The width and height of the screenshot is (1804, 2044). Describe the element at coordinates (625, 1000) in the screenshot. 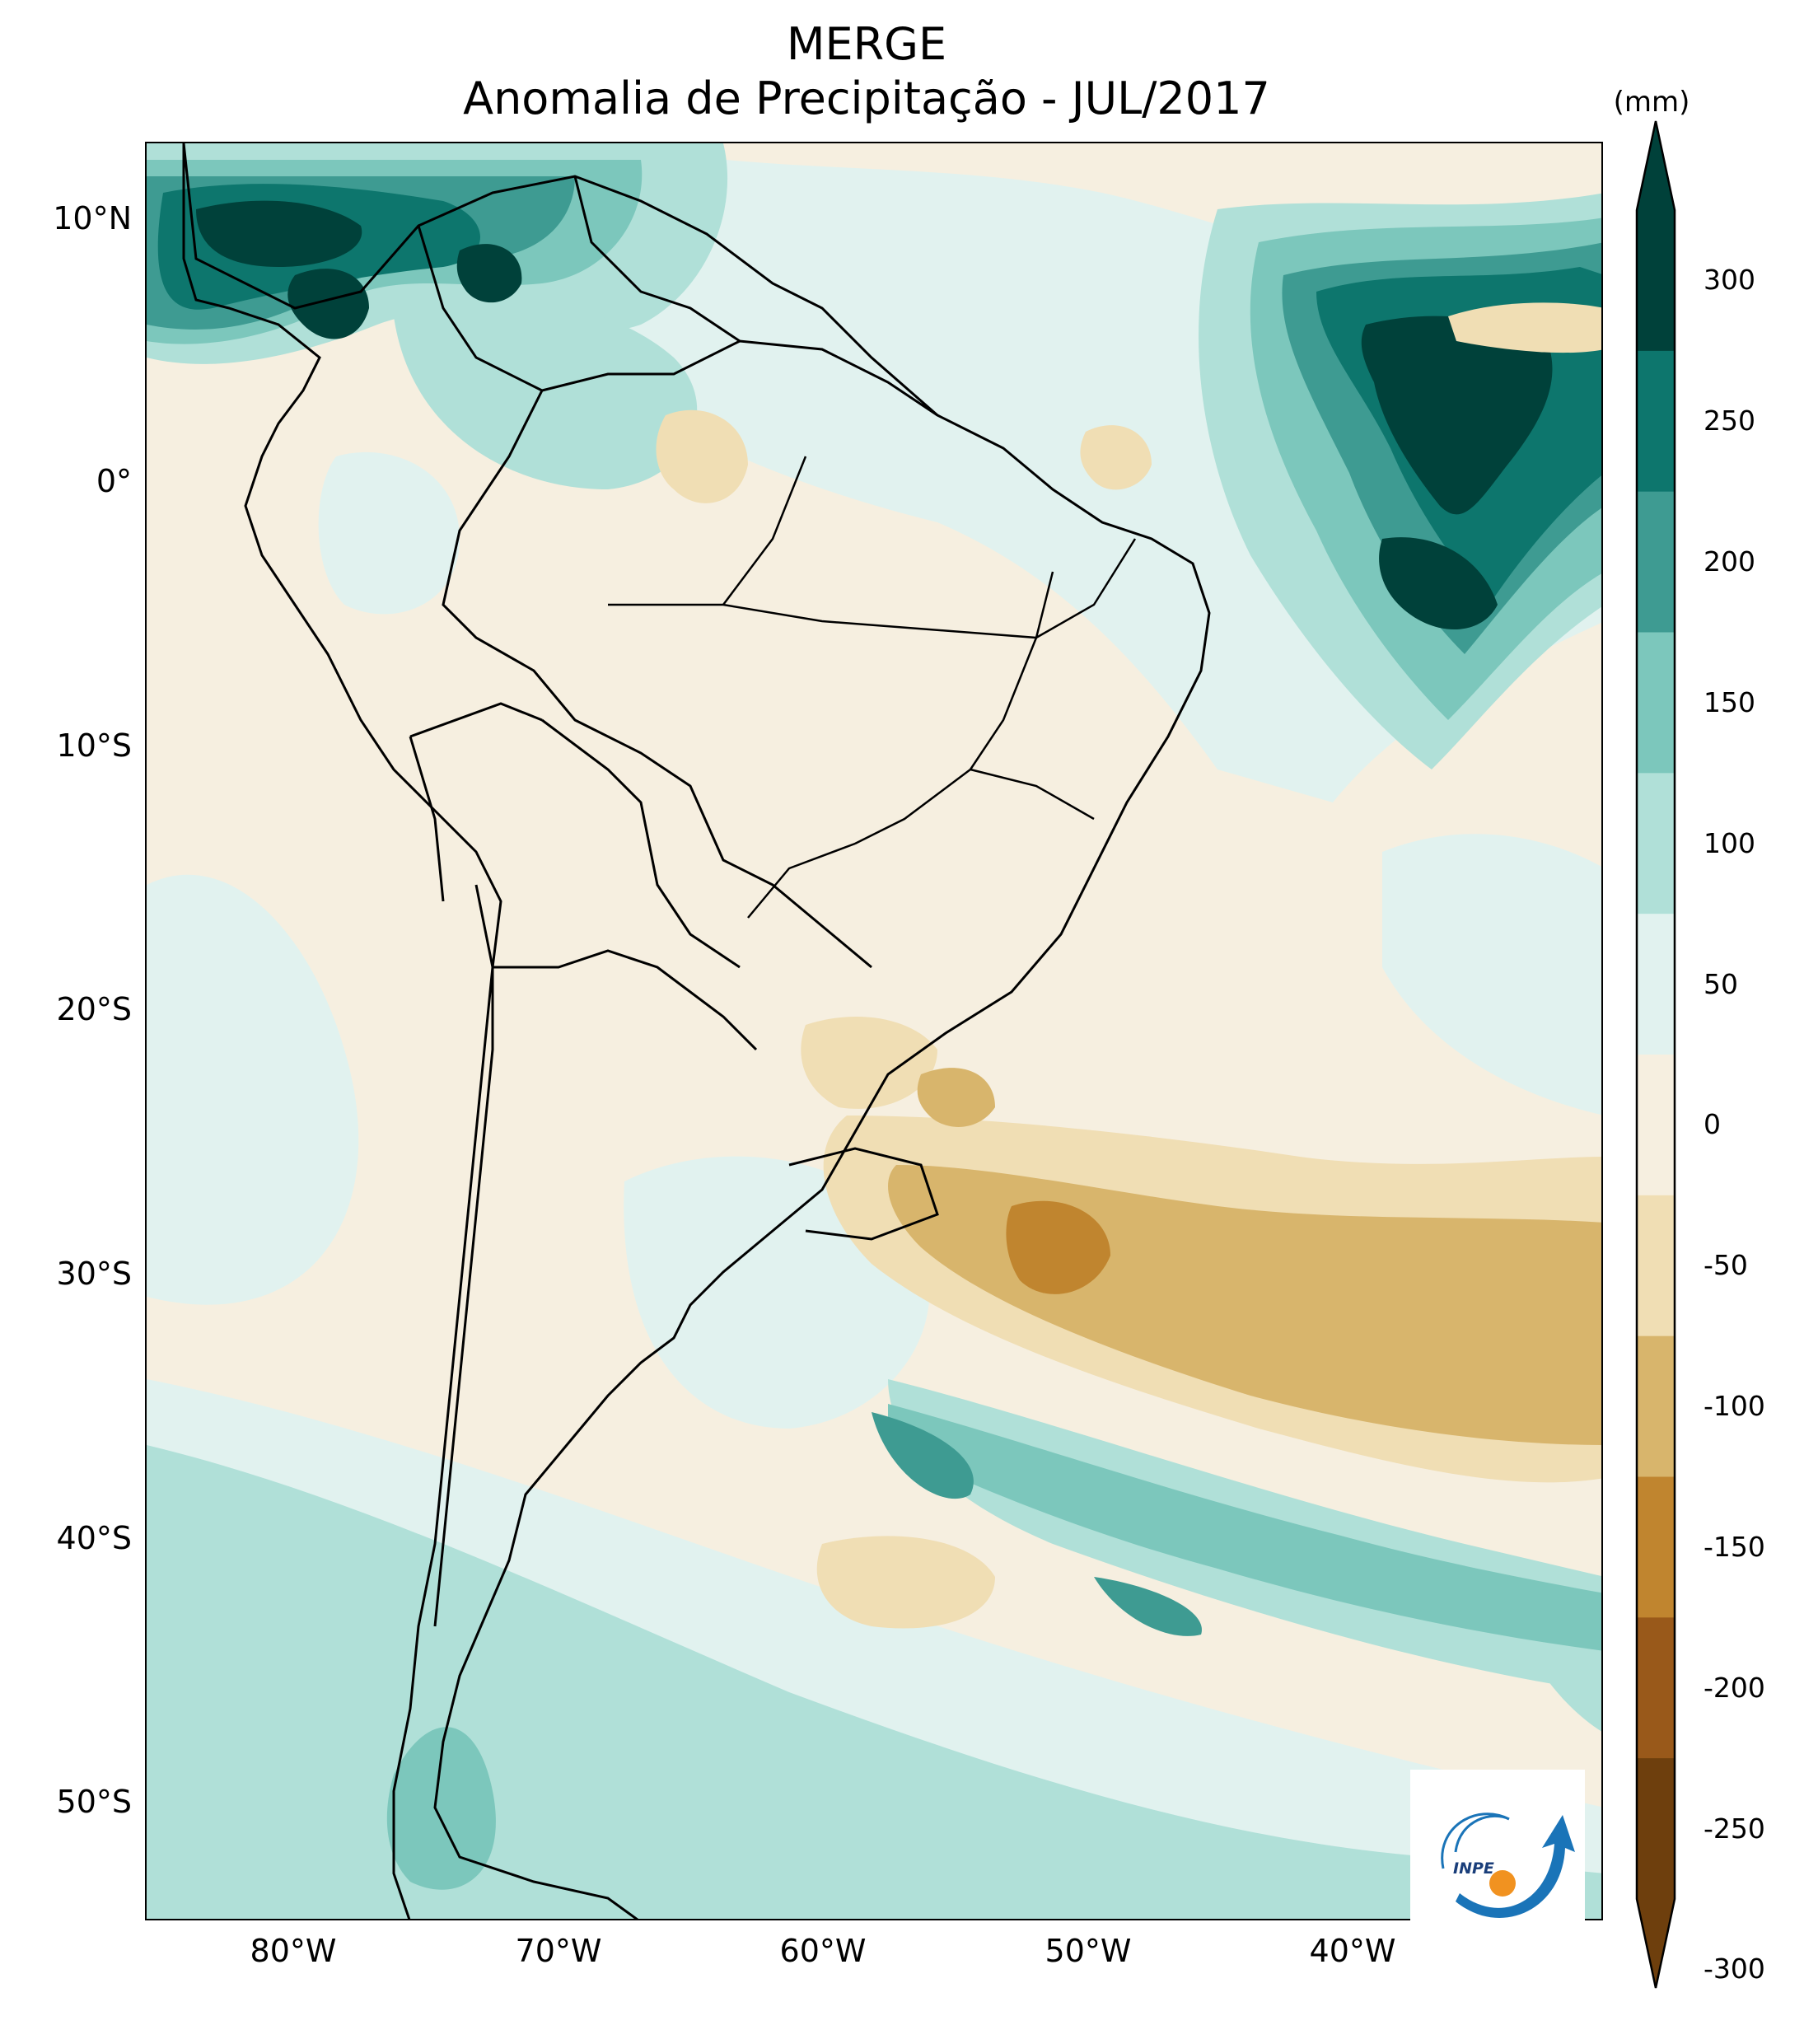

I see `argentina-north-border` at that location.